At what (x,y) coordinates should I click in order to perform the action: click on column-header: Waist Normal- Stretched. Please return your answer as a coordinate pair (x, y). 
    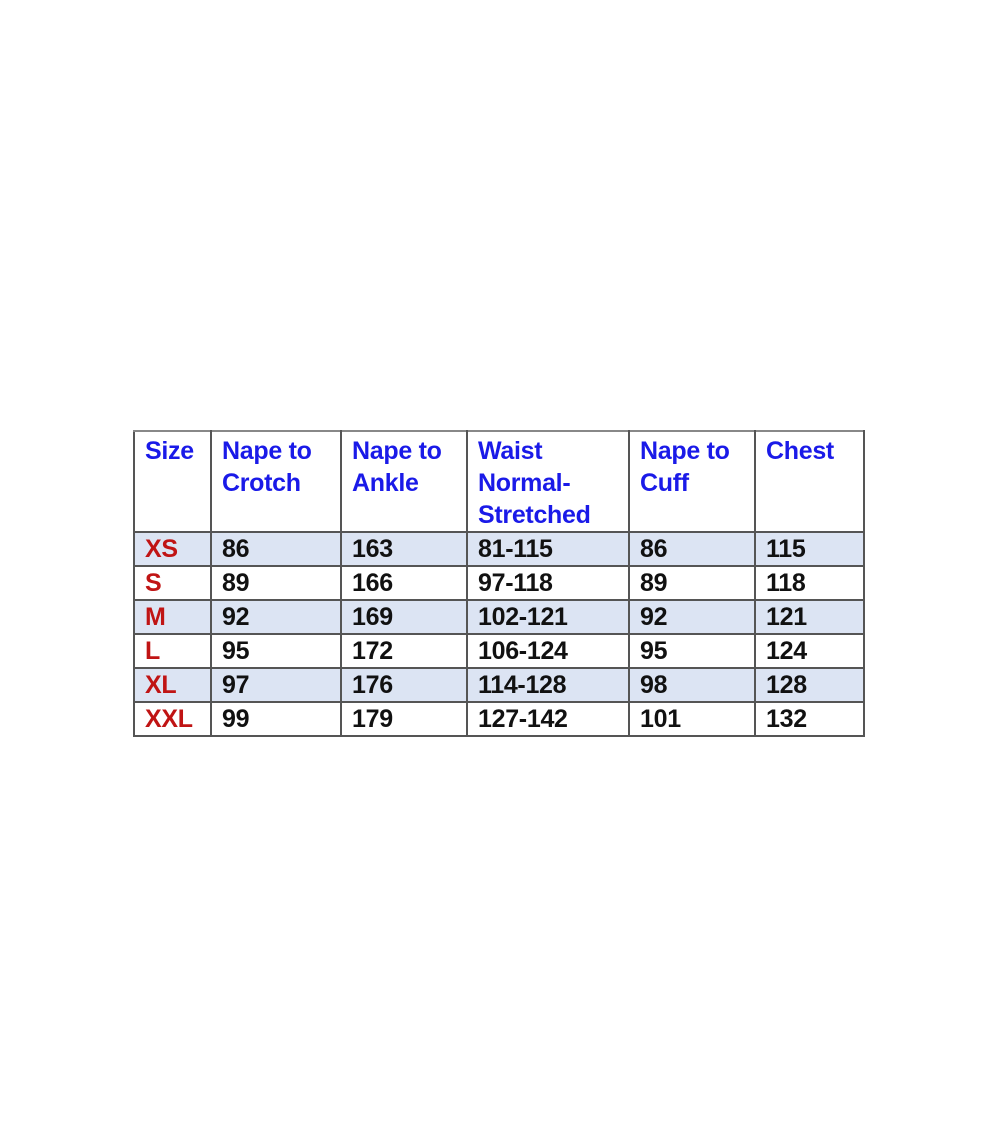
    Looking at the image, I should click on (548, 481).